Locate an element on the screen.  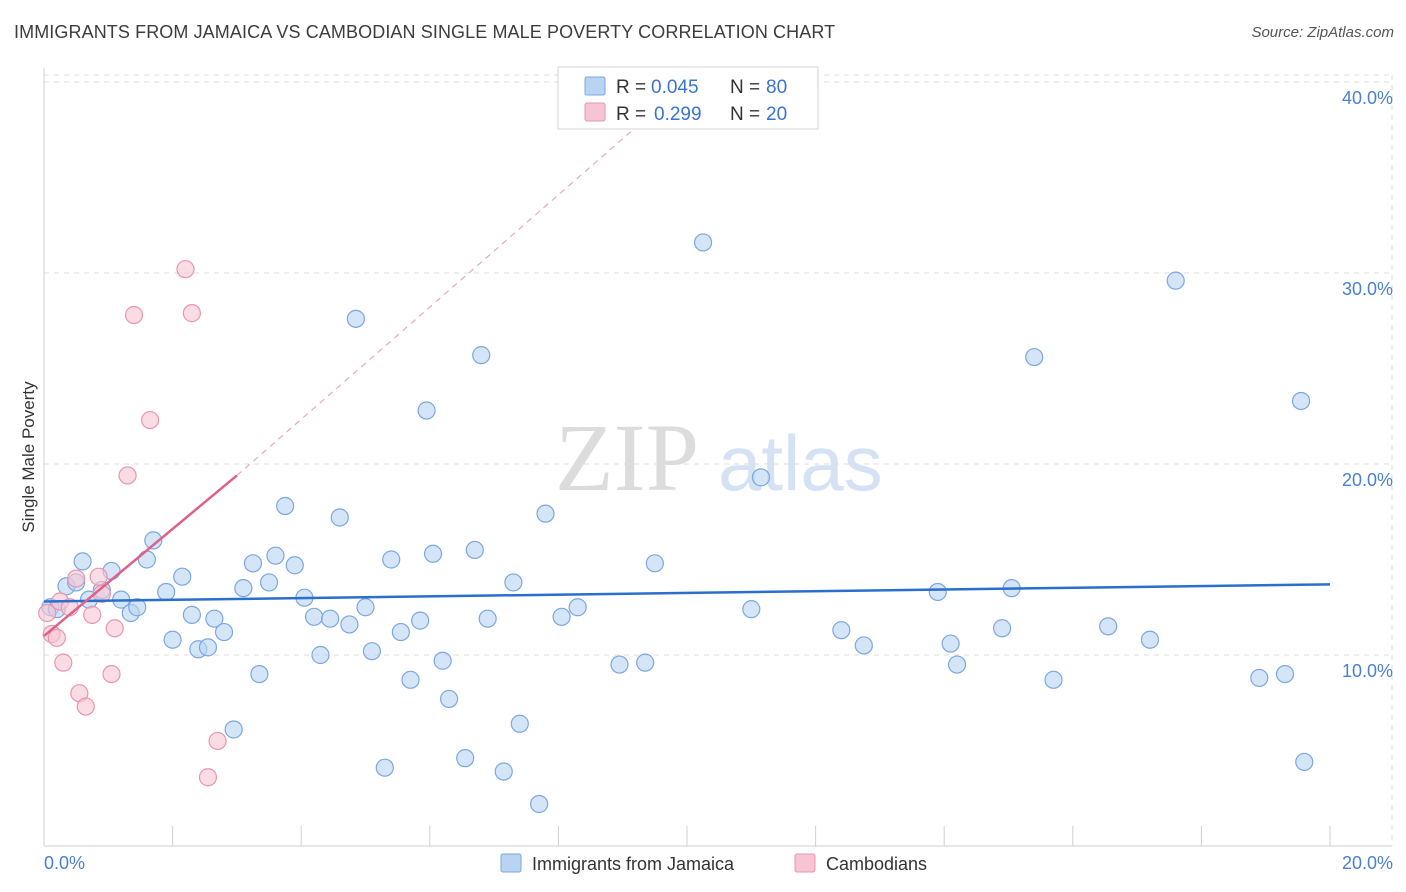
bottom-legend: Immigrants from Jamaica Cambodians is located at coordinates (713, 863).